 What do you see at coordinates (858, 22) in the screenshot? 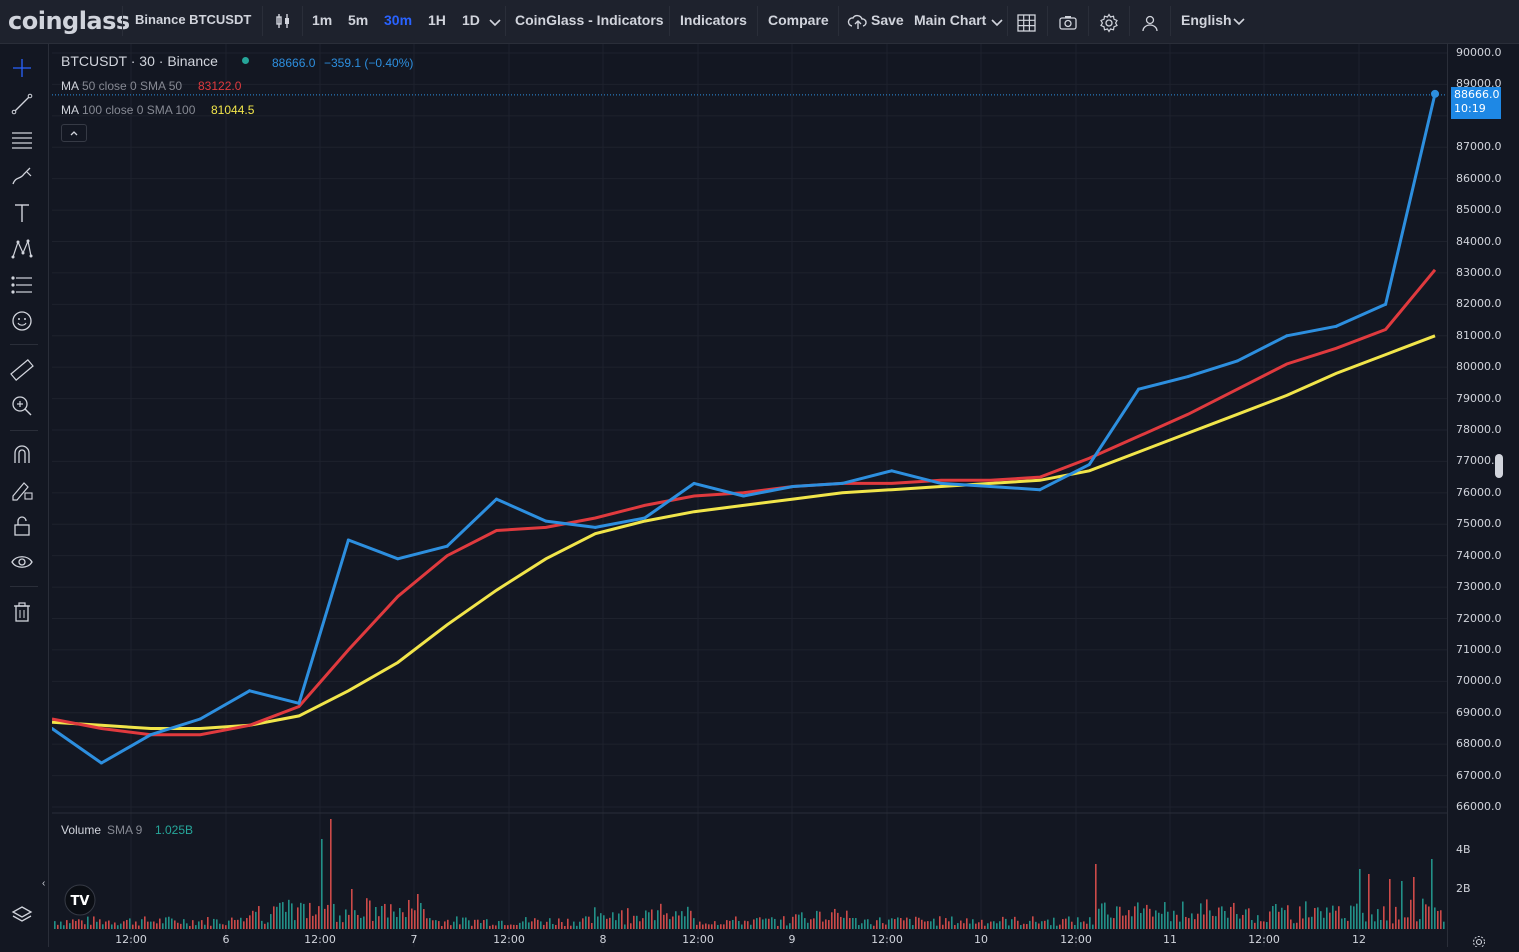
I see `cloud-upload-icon` at bounding box center [858, 22].